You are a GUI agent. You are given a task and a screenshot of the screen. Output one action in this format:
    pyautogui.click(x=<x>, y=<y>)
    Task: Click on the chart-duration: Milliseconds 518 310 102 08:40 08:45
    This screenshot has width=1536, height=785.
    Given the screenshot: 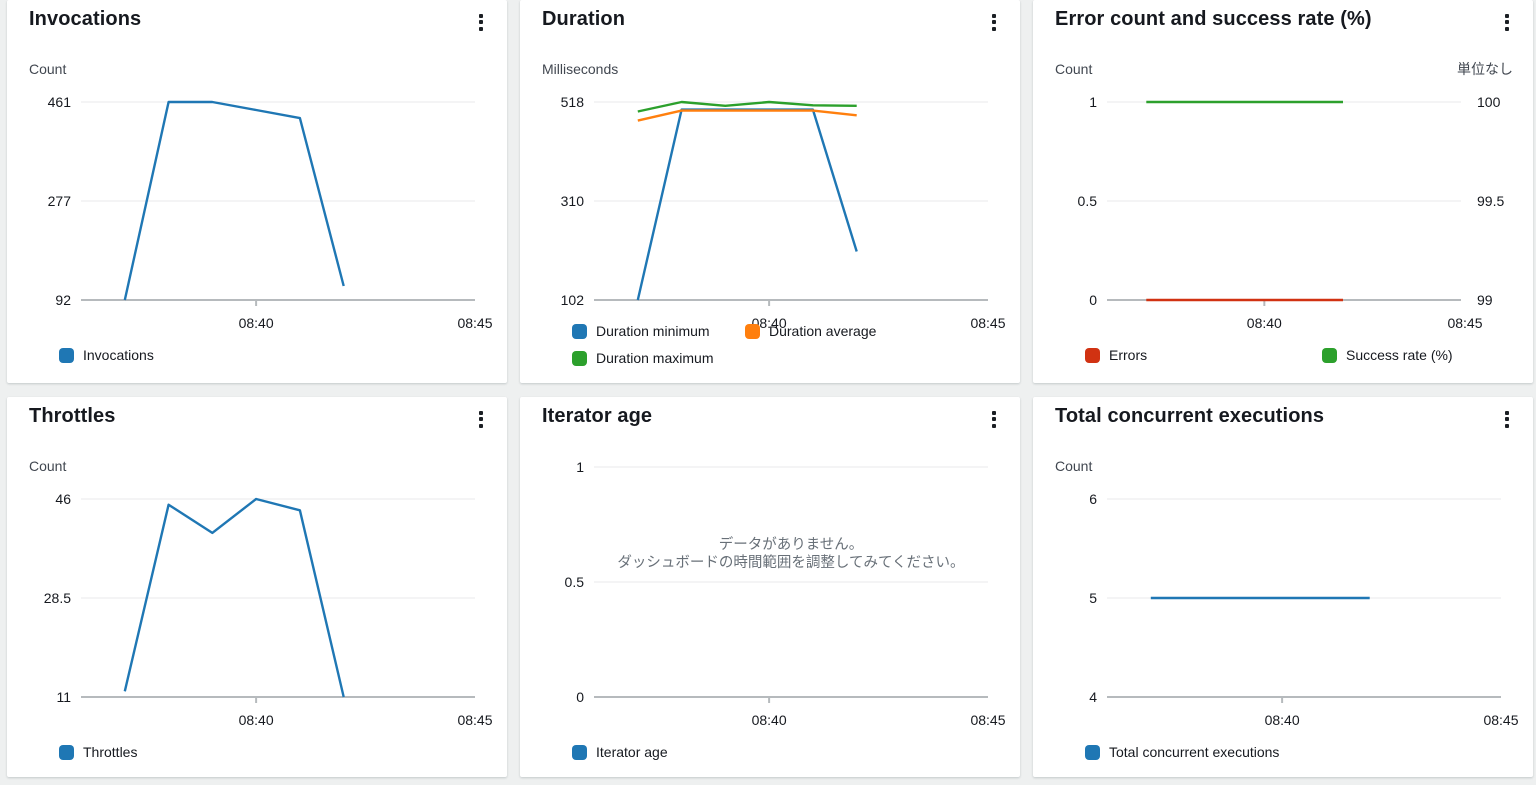 What is the action you would take?
    pyautogui.click(x=774, y=196)
    